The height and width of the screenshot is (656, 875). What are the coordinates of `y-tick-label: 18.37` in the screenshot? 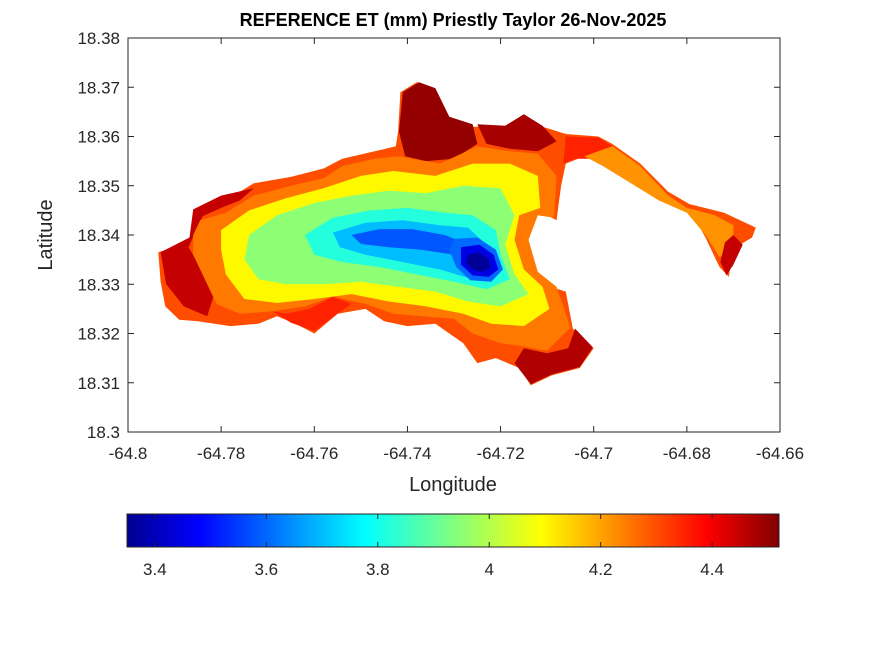 It's located at (98, 87).